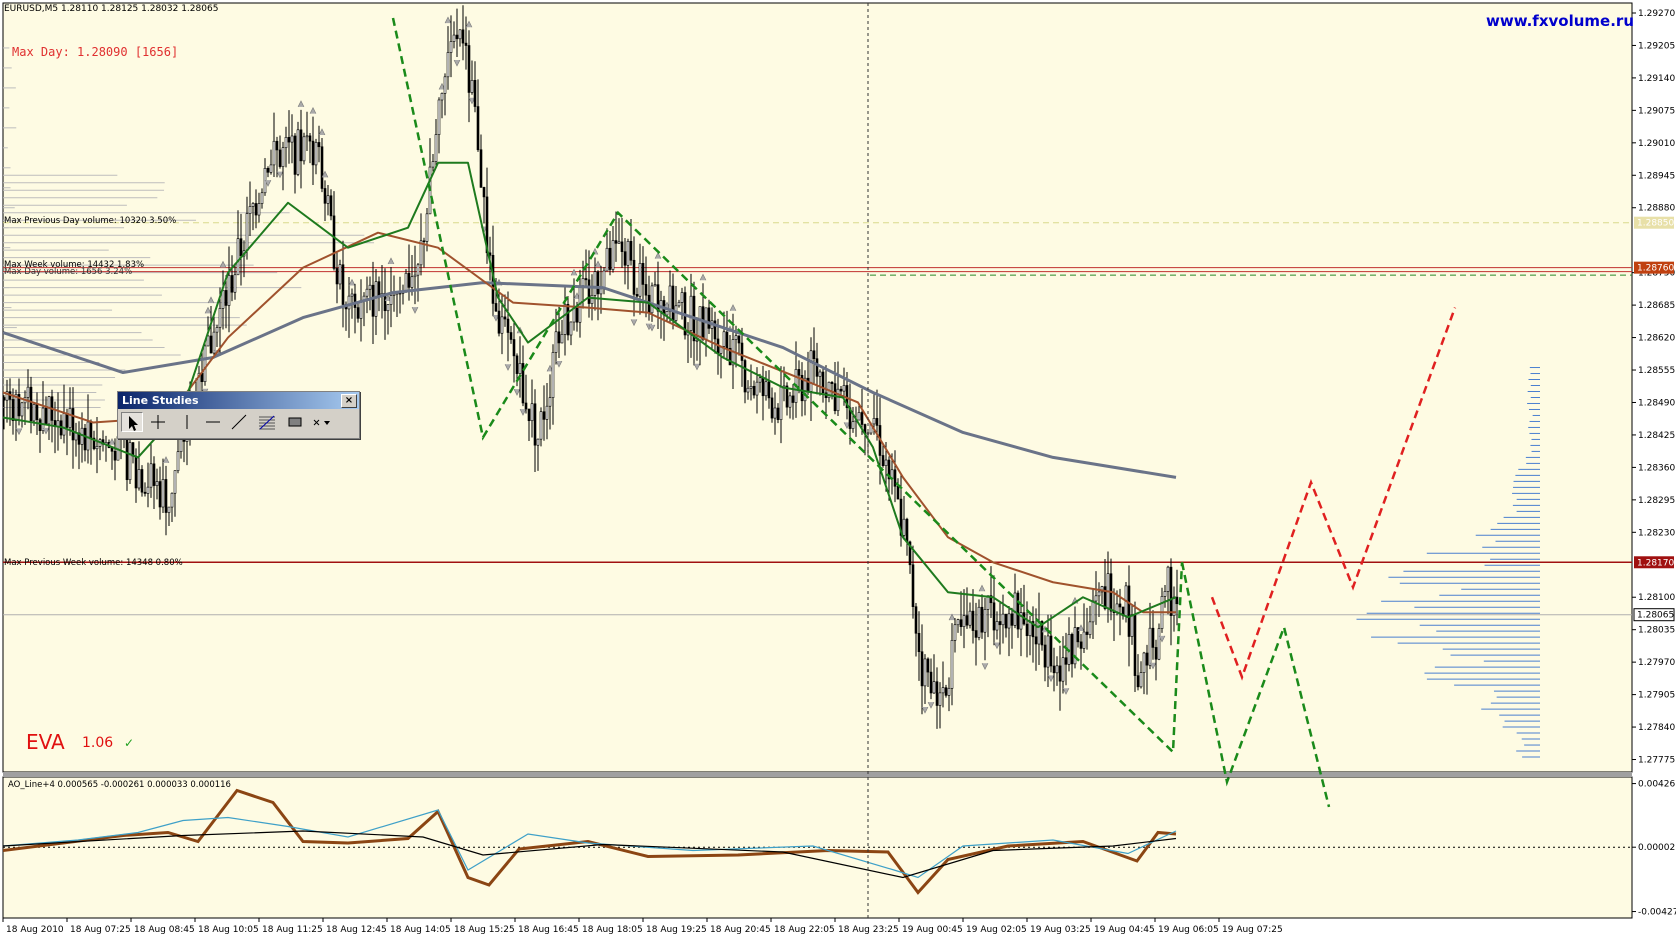 The image size is (1676, 937). What do you see at coordinates (349, 401) in the screenshot?
I see `close-button: ×` at bounding box center [349, 401].